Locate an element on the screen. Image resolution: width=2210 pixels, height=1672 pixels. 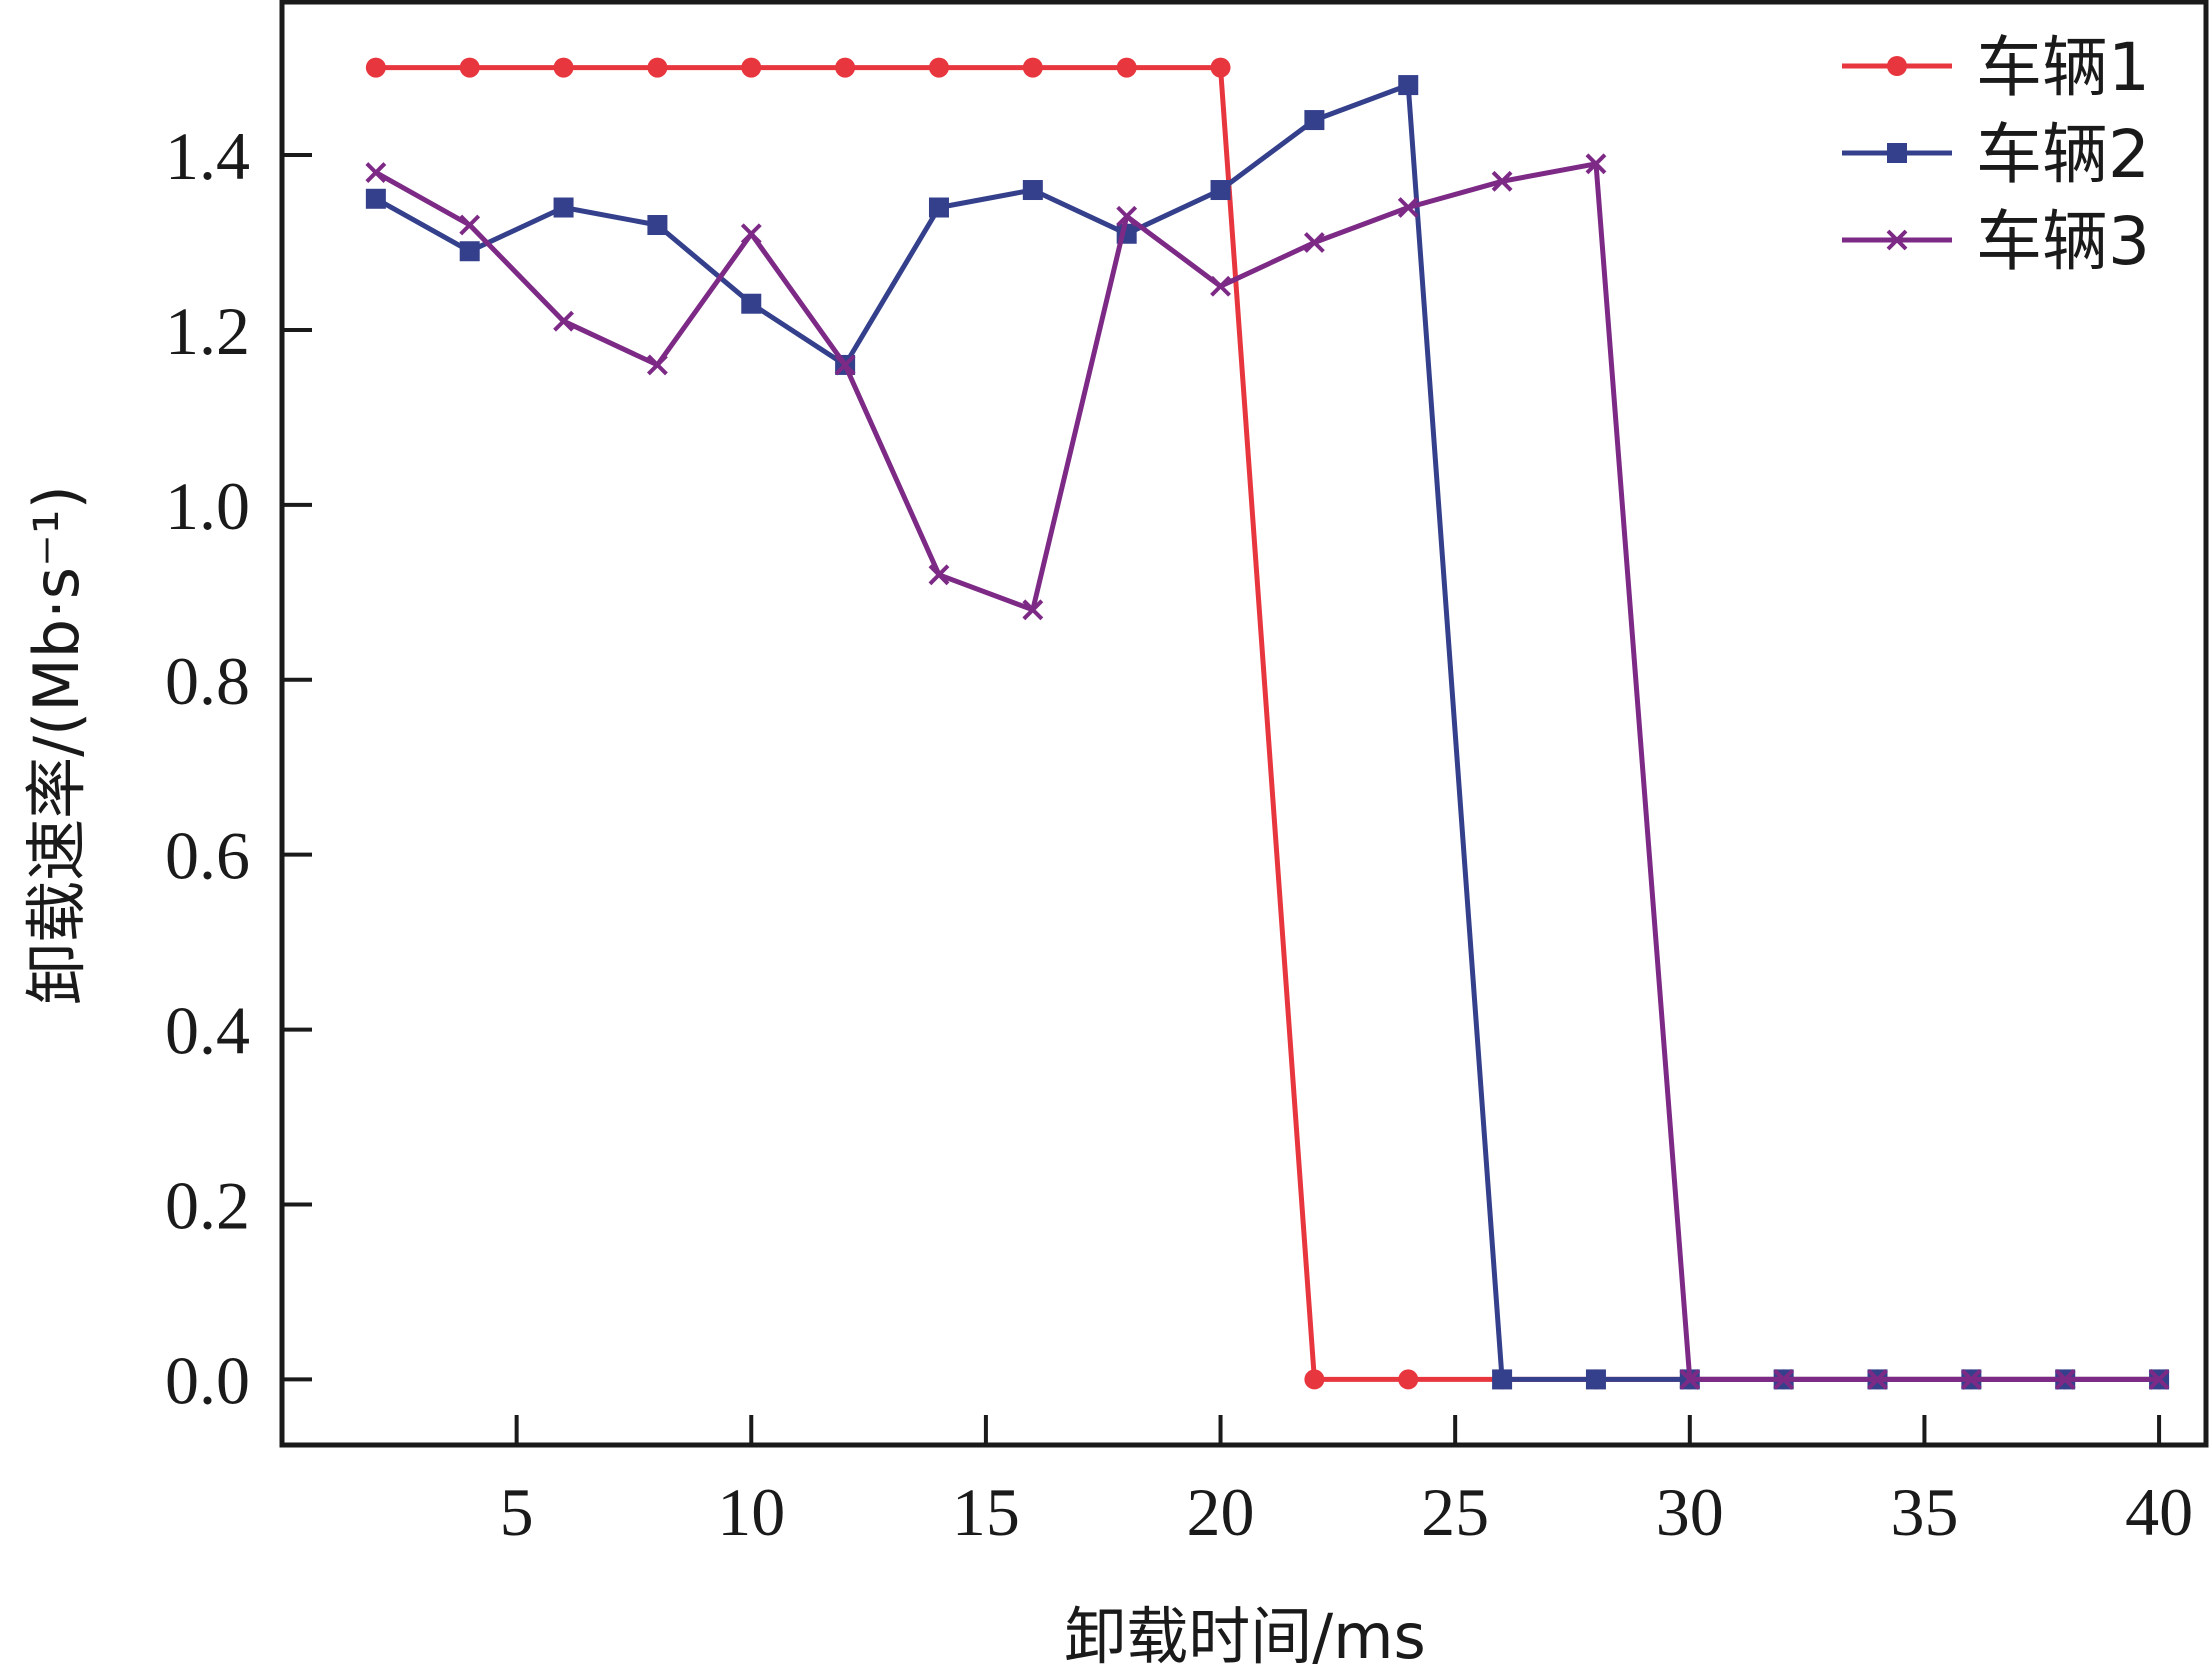
x-tick-label: 15 is located at coordinates (986, 1512).